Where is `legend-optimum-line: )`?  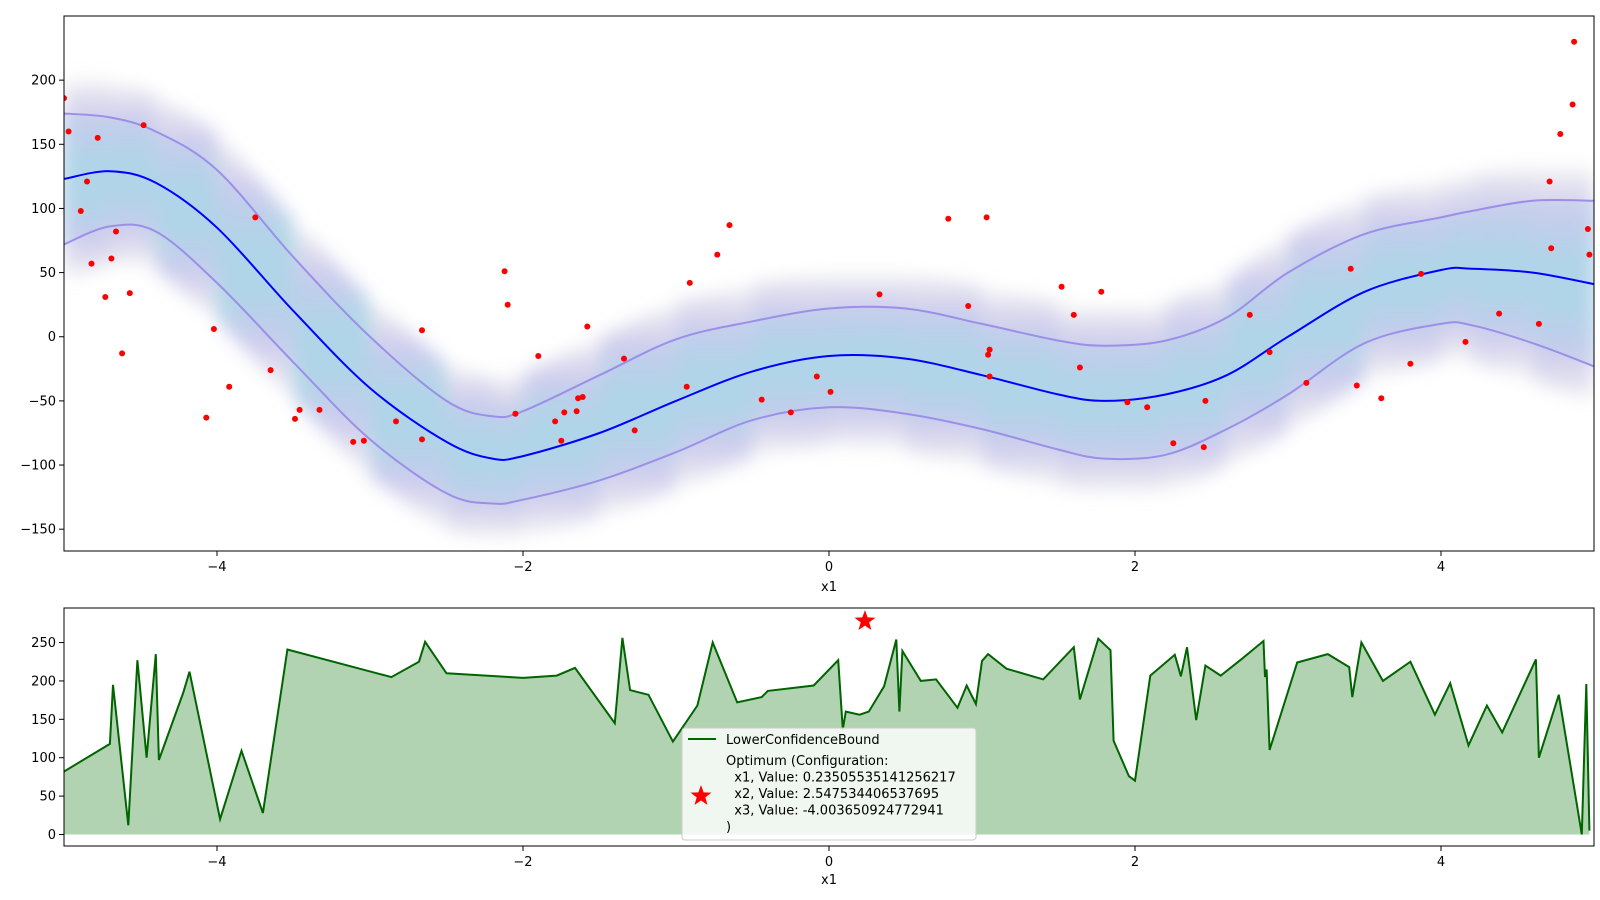
legend-optimum-line: ) is located at coordinates (728, 827).